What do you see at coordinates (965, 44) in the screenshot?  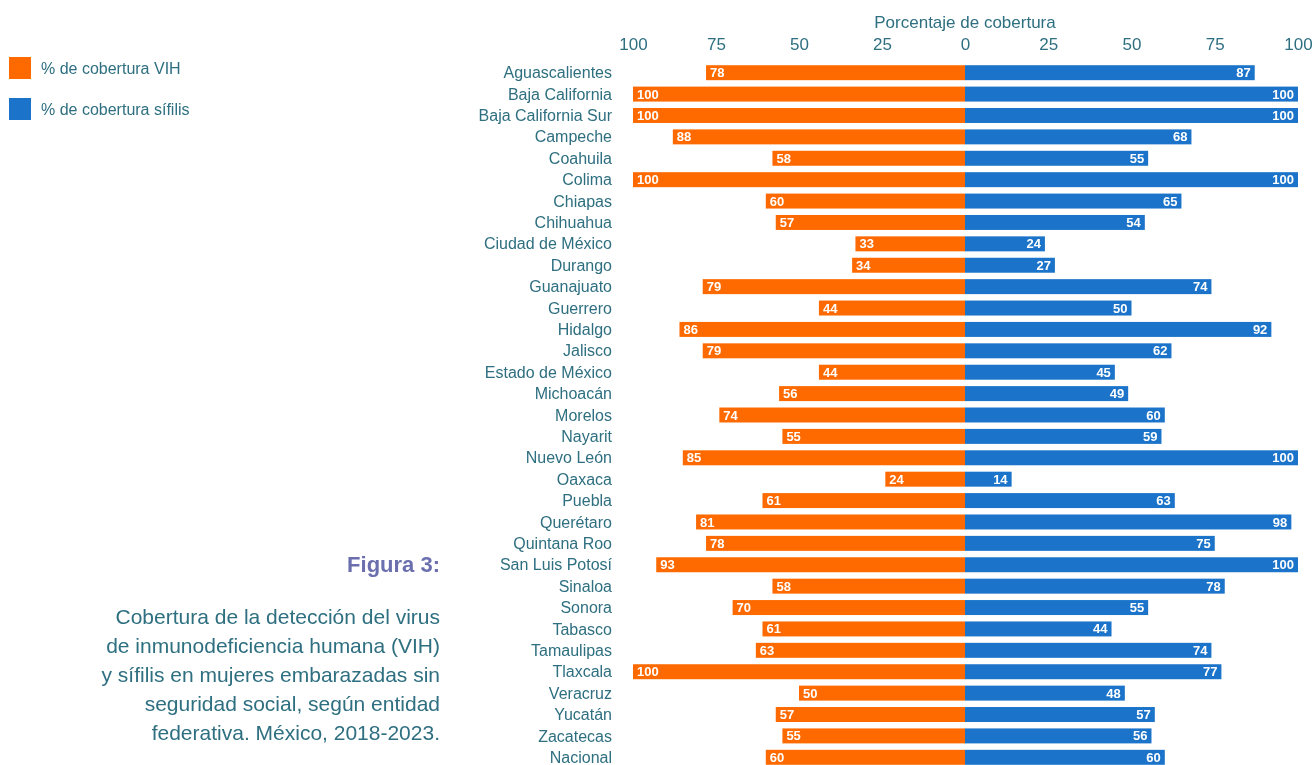 I see `x-tick-label: 0` at bounding box center [965, 44].